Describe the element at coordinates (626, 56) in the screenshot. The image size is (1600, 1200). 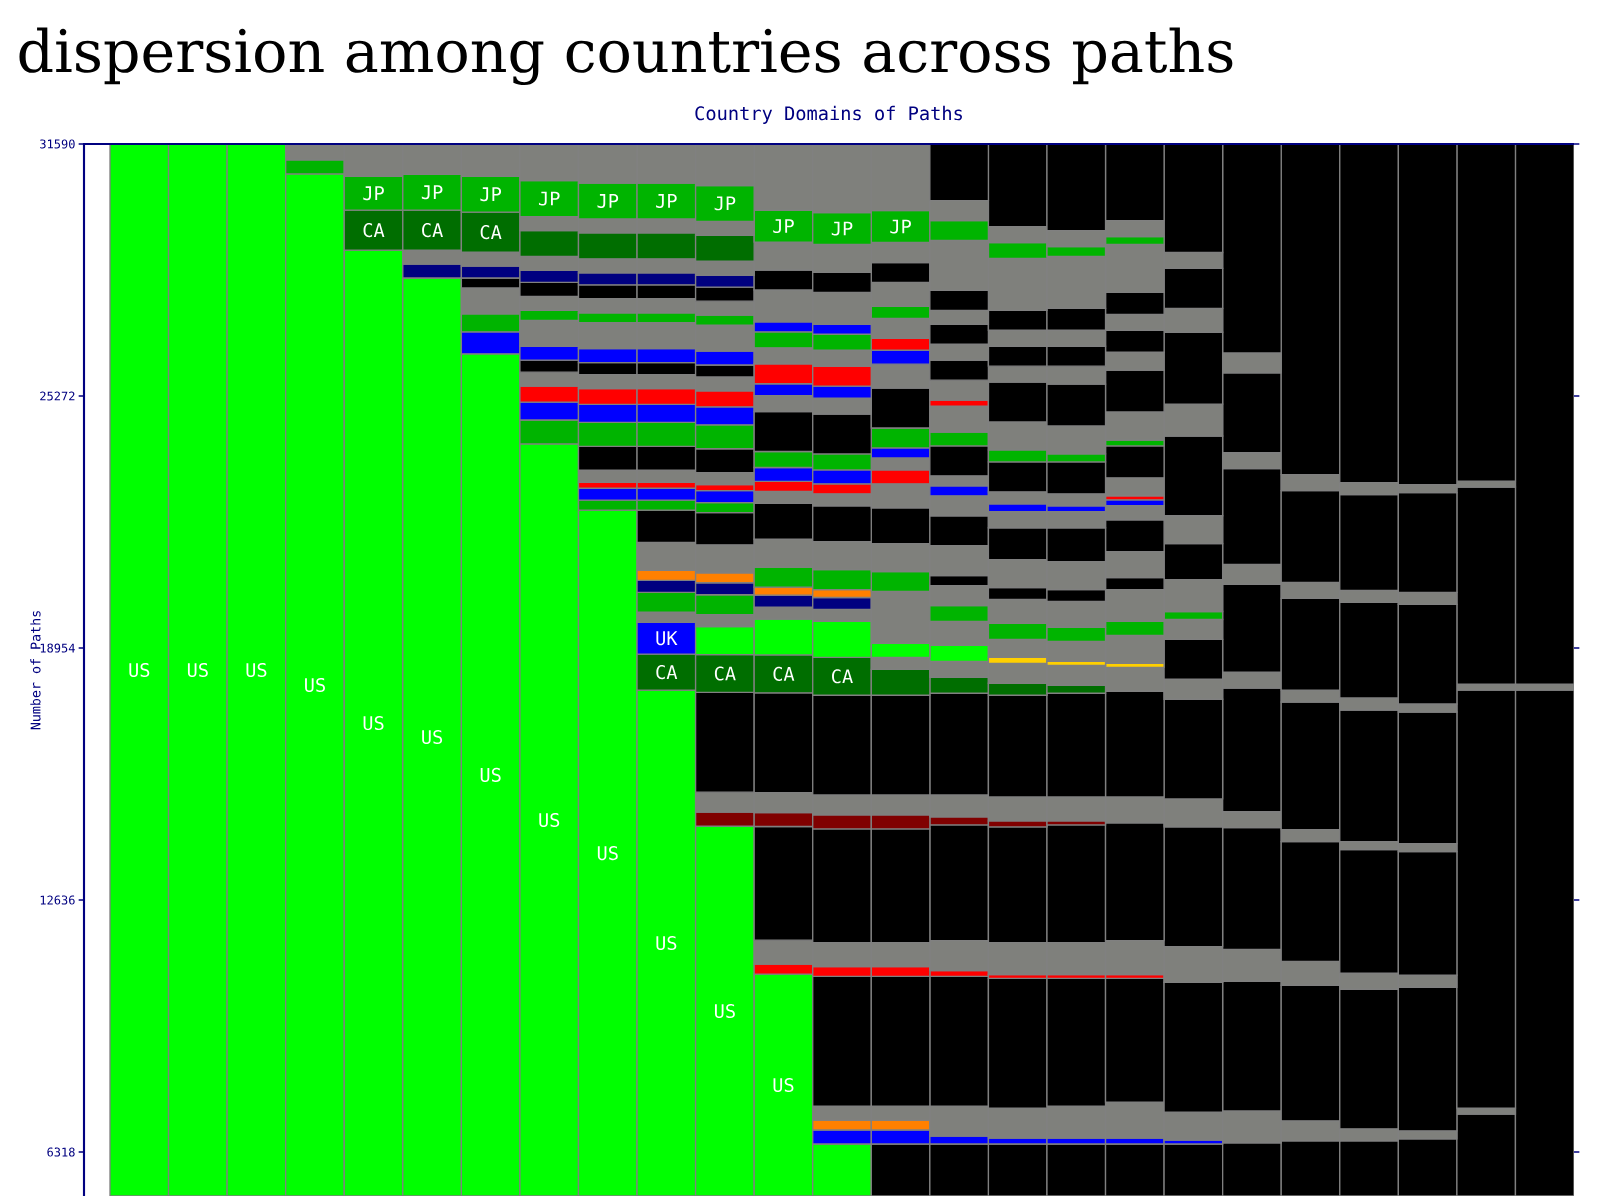
I see `chart-title: dispersion among countries across paths` at that location.